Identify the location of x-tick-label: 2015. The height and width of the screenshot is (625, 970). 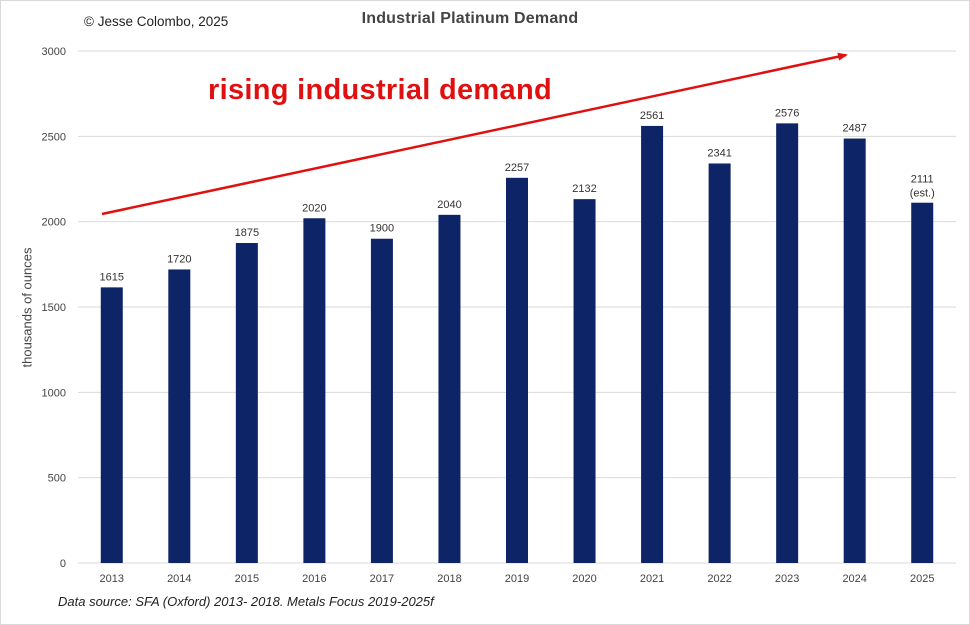
(247, 579).